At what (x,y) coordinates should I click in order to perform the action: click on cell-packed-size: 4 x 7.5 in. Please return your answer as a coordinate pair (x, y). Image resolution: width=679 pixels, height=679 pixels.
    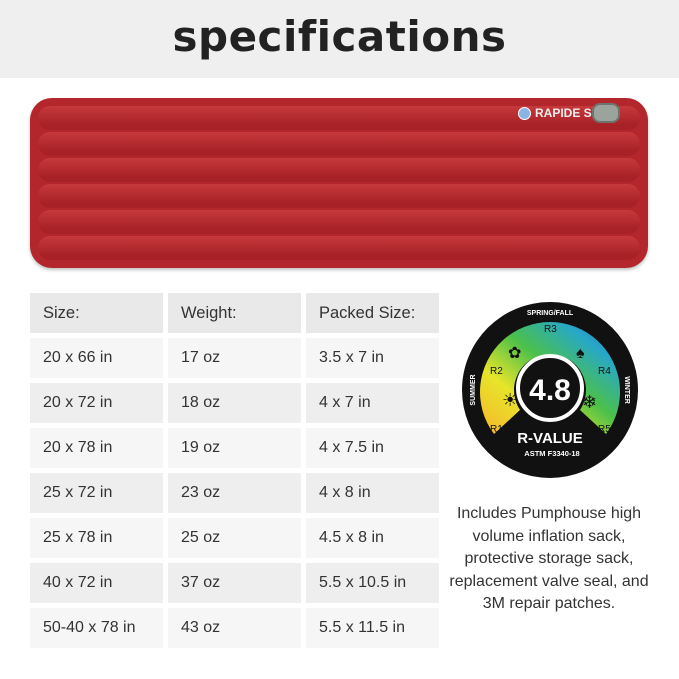
    Looking at the image, I should click on (372, 448).